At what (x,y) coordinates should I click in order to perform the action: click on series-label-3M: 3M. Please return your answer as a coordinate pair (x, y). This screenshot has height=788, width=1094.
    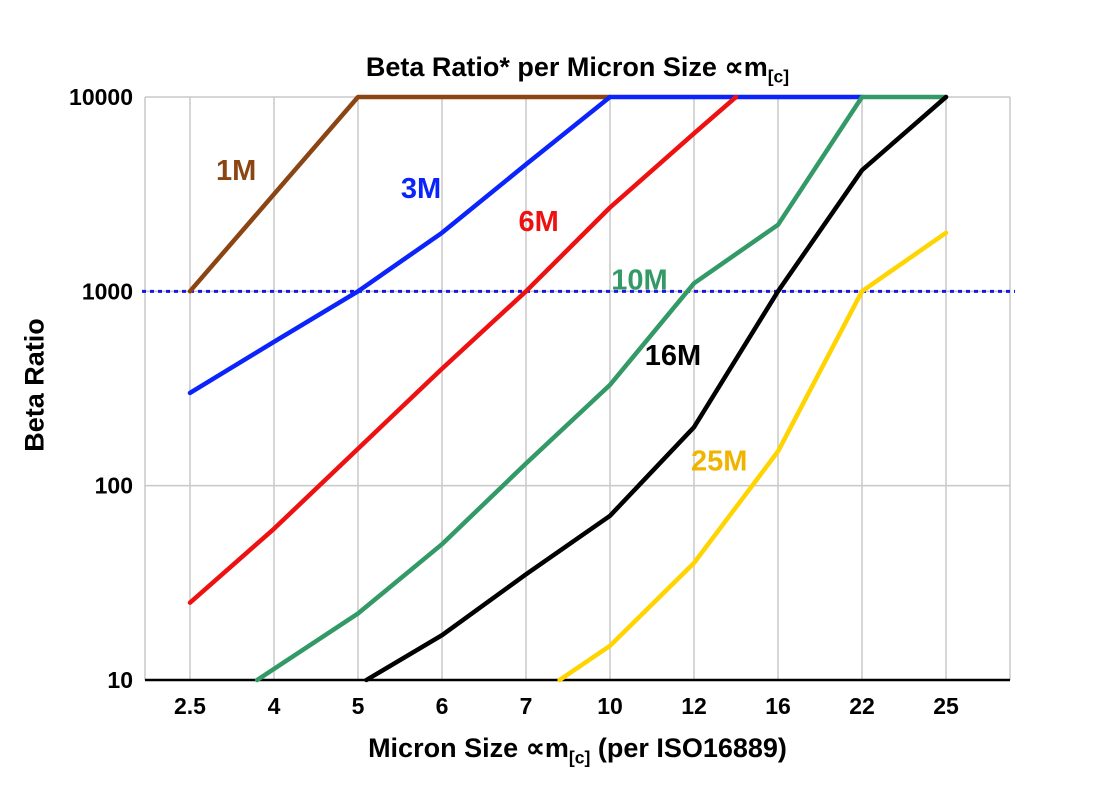
    Looking at the image, I should click on (421, 189).